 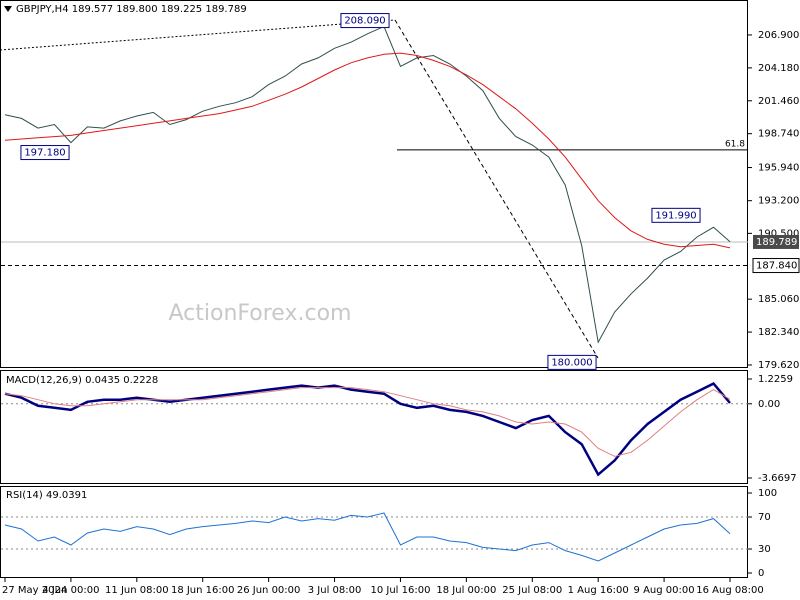 I want to click on level-box, so click(x=776, y=266).